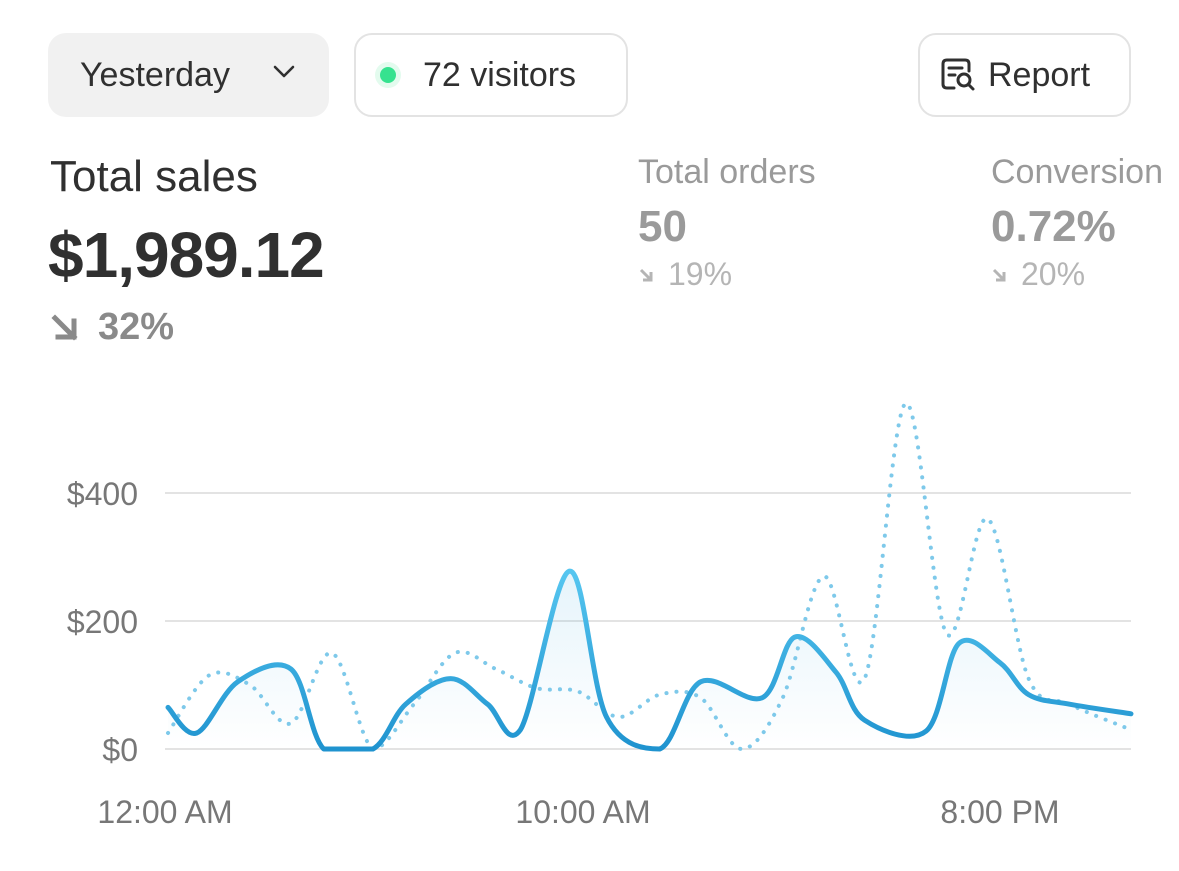 The height and width of the screenshot is (871, 1179). I want to click on x-tick-label: 8:00 PM, so click(999, 812).